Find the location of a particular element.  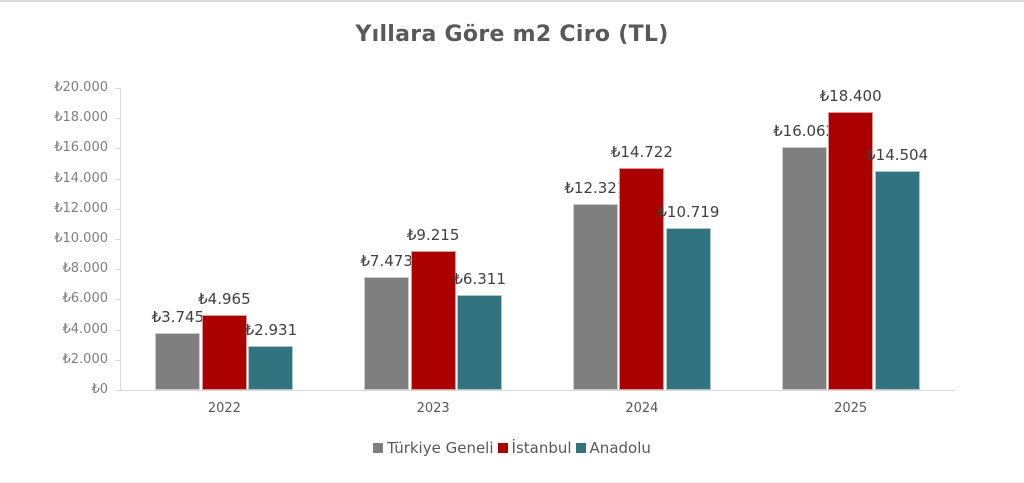

bar-türkiye-geneli-2023 is located at coordinates (387, 333).